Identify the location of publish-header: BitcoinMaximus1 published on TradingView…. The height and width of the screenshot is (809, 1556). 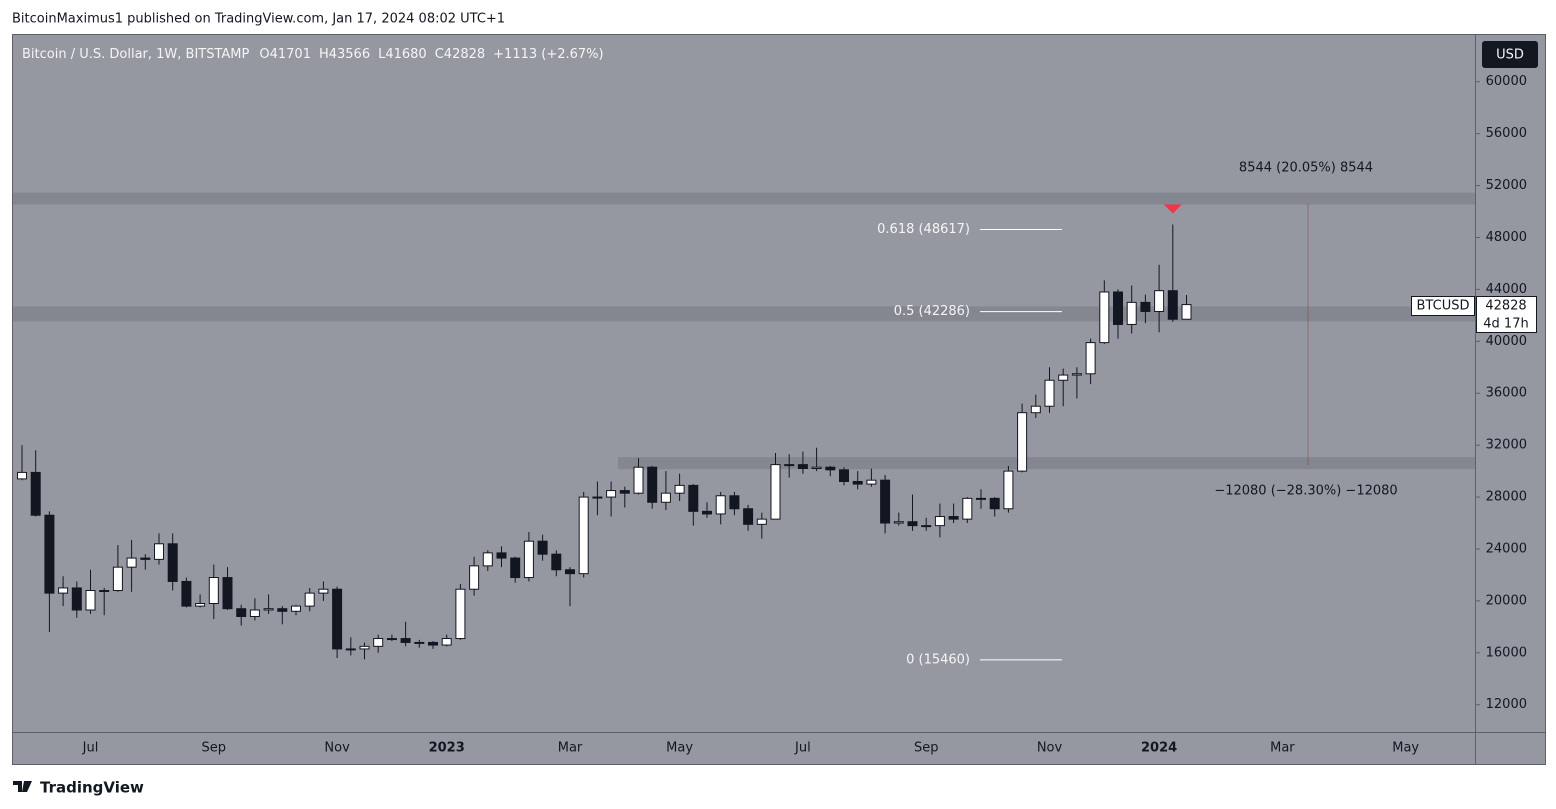
(258, 19).